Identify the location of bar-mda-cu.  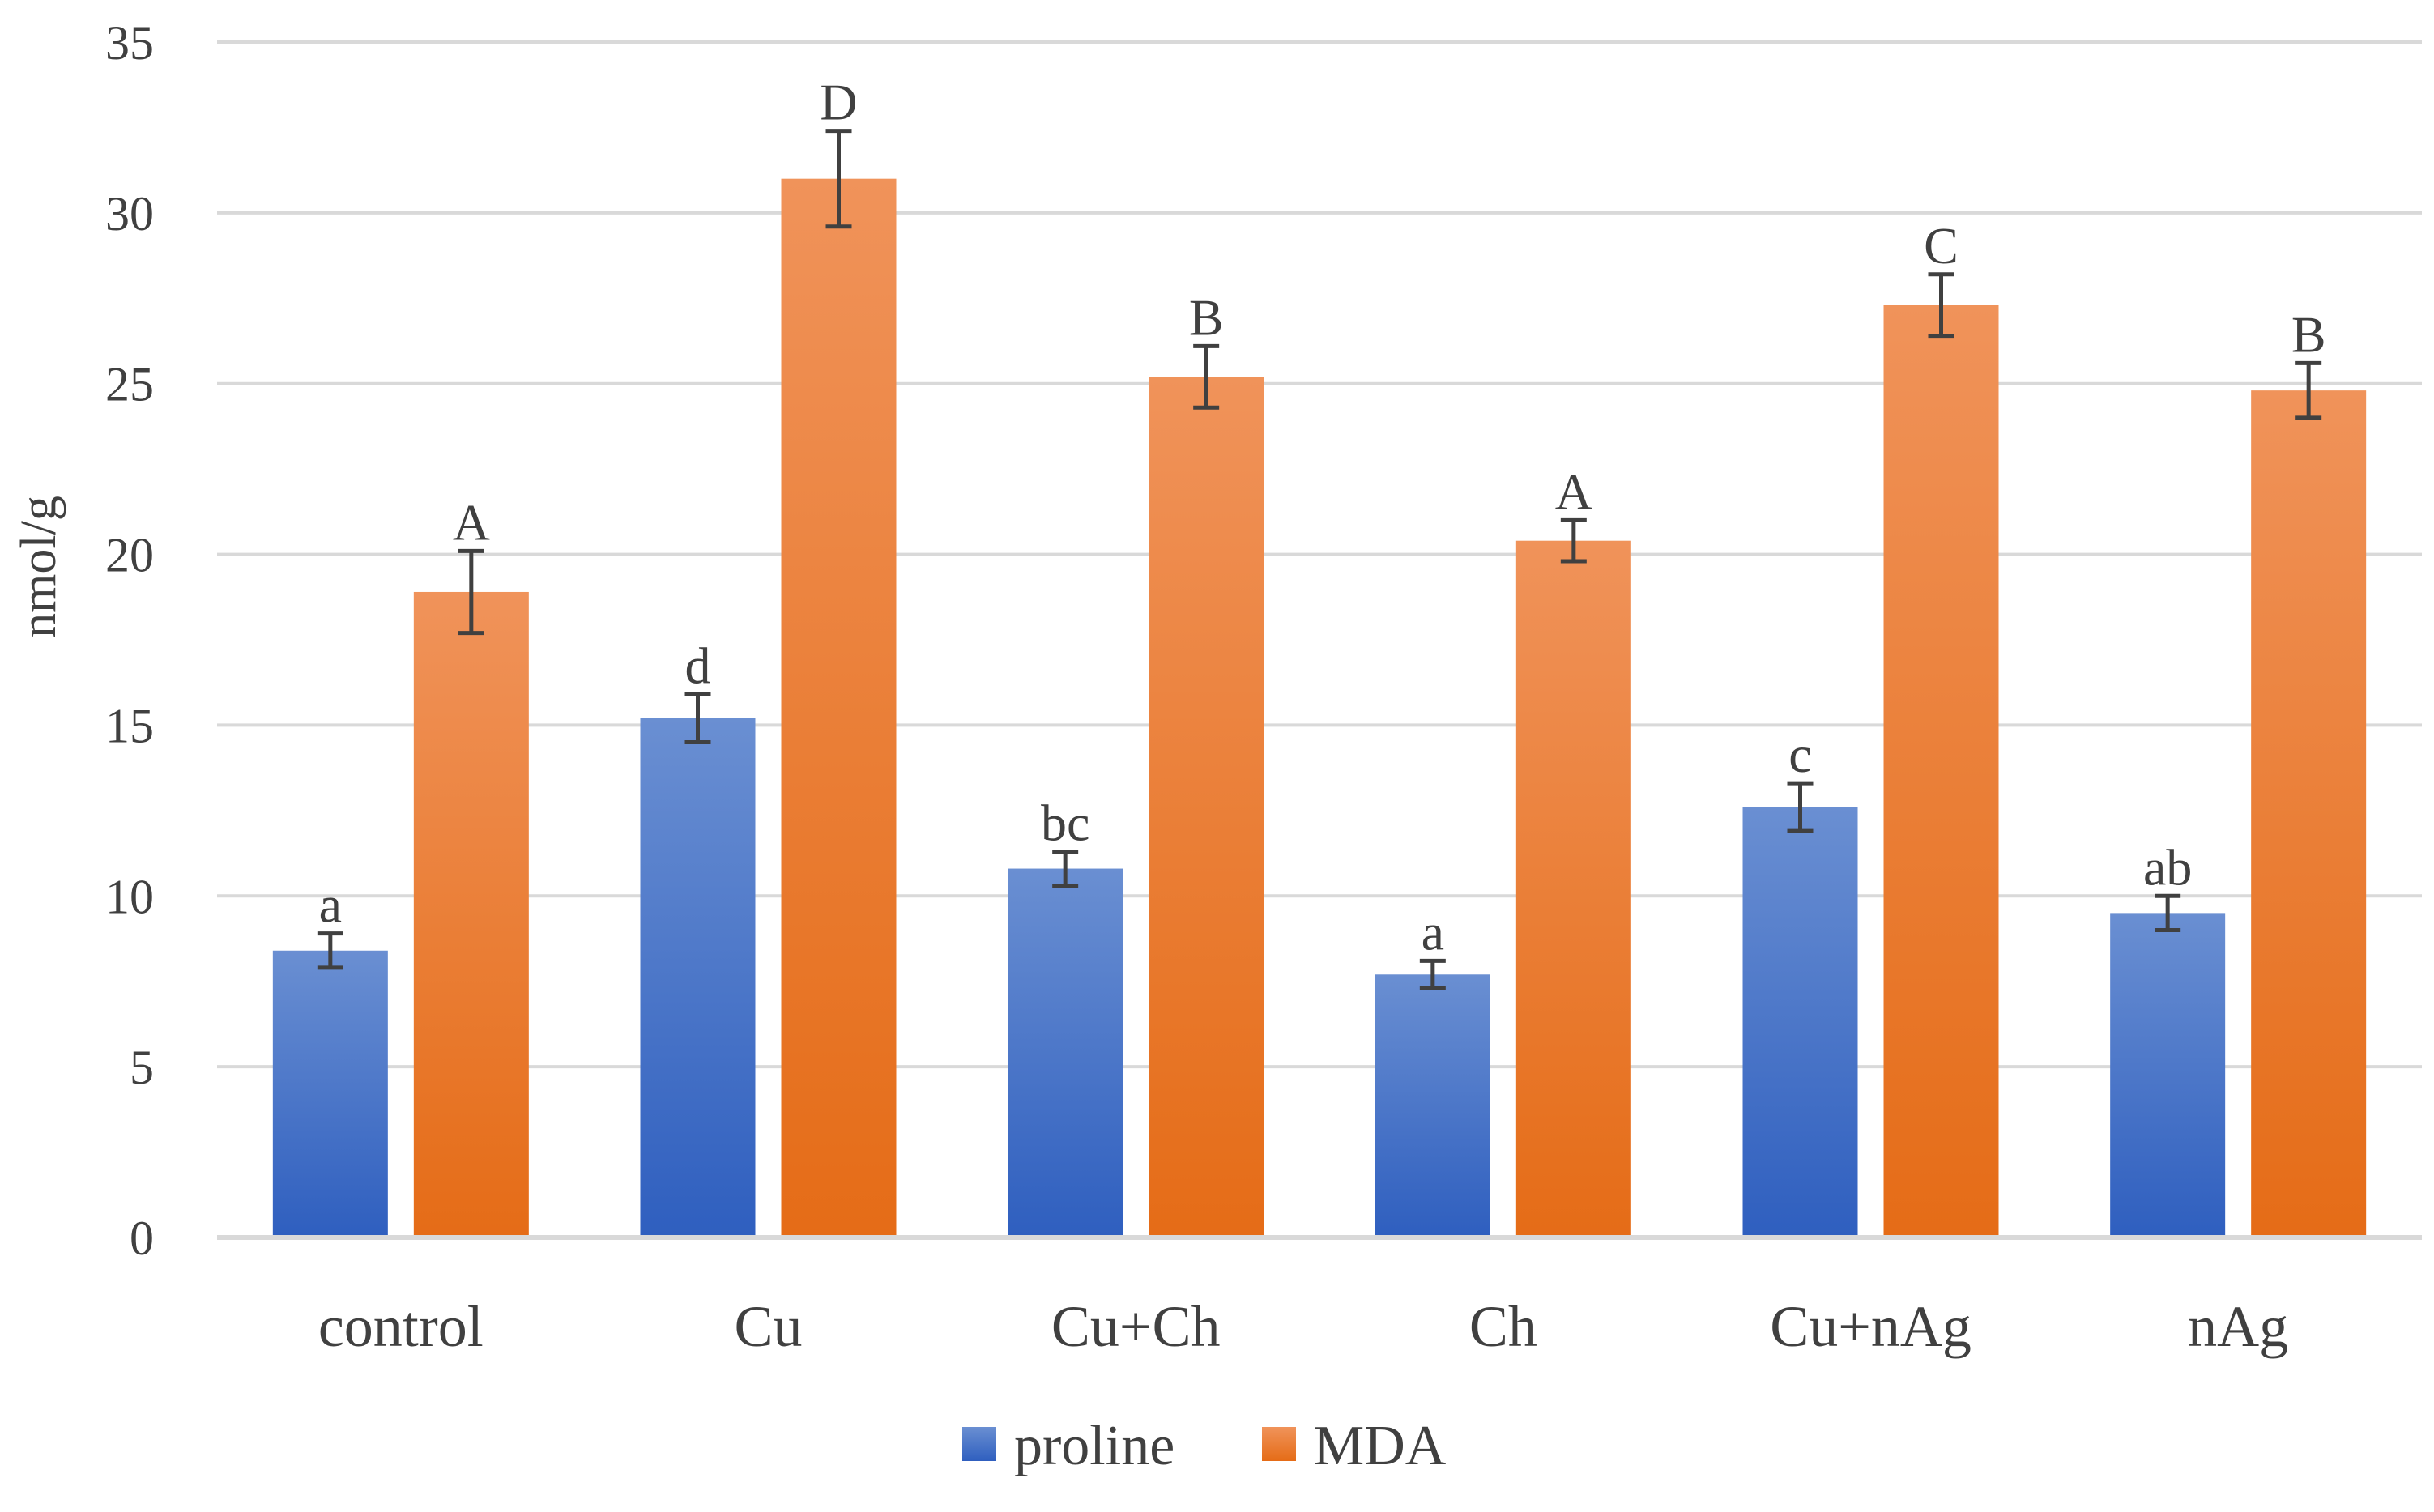
(839, 707).